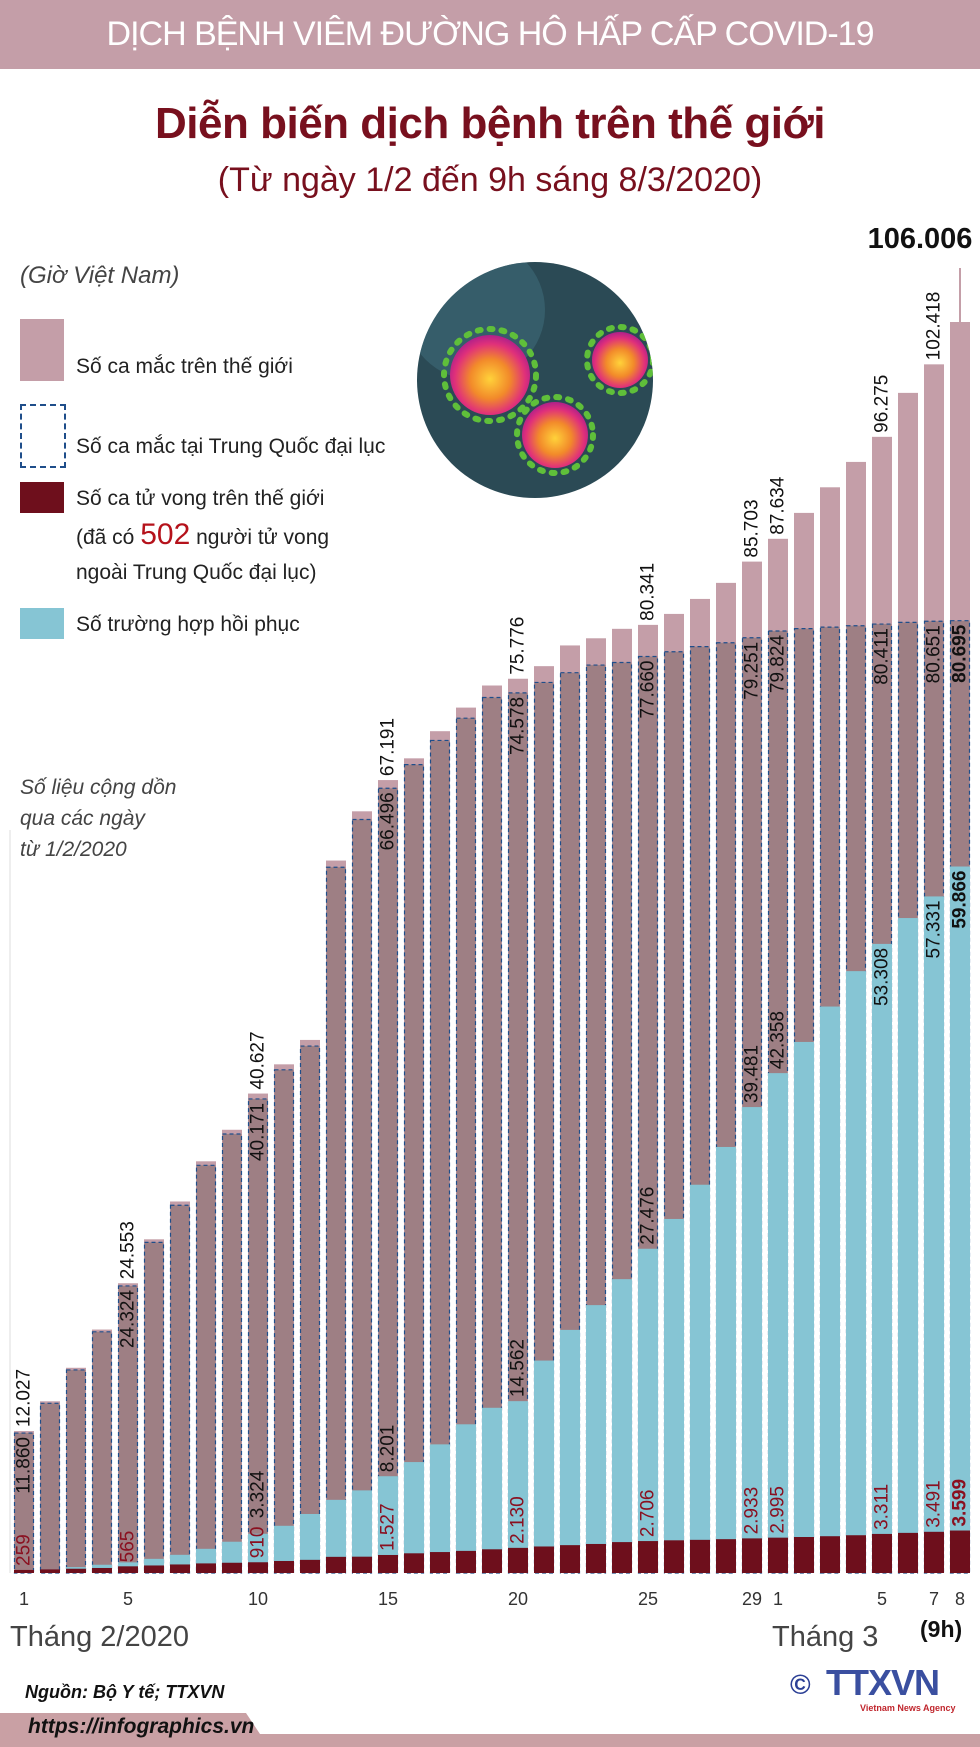  What do you see at coordinates (960, 900) in the screenshot?
I see `label-recovered: 59.866` at bounding box center [960, 900].